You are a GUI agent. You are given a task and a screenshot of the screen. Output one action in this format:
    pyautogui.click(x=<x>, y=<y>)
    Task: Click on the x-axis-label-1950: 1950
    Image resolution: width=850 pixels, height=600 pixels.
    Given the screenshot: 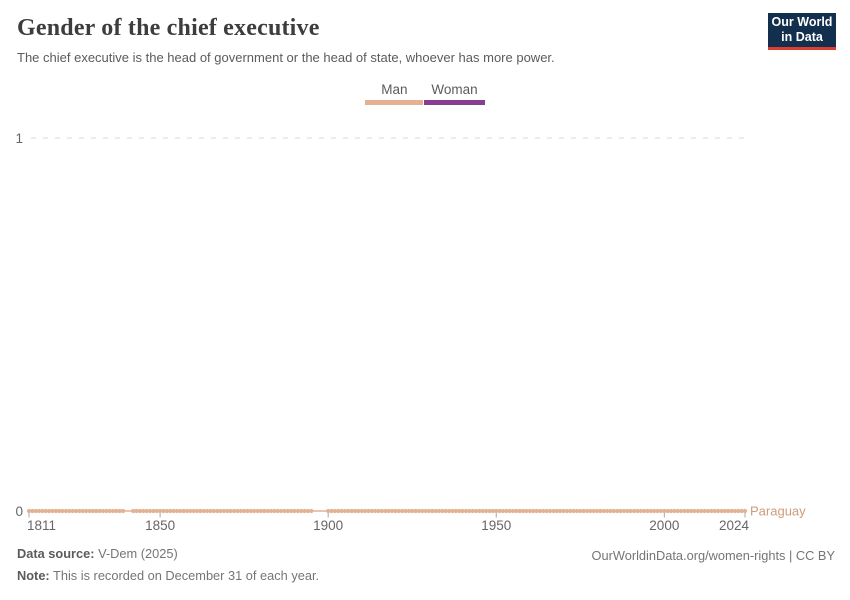 What is the action you would take?
    pyautogui.click(x=496, y=525)
    